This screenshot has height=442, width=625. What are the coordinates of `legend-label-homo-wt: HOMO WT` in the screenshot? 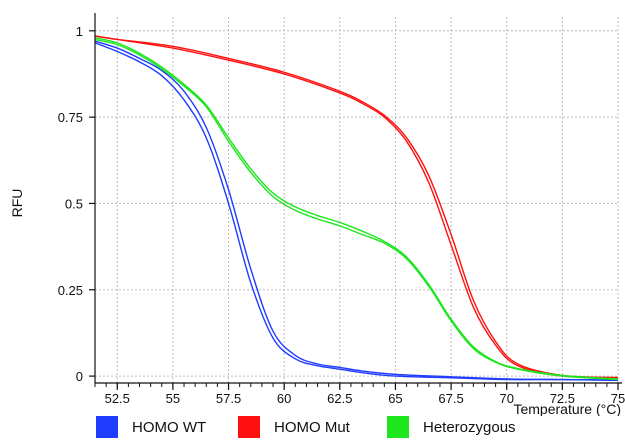 It's located at (169, 427).